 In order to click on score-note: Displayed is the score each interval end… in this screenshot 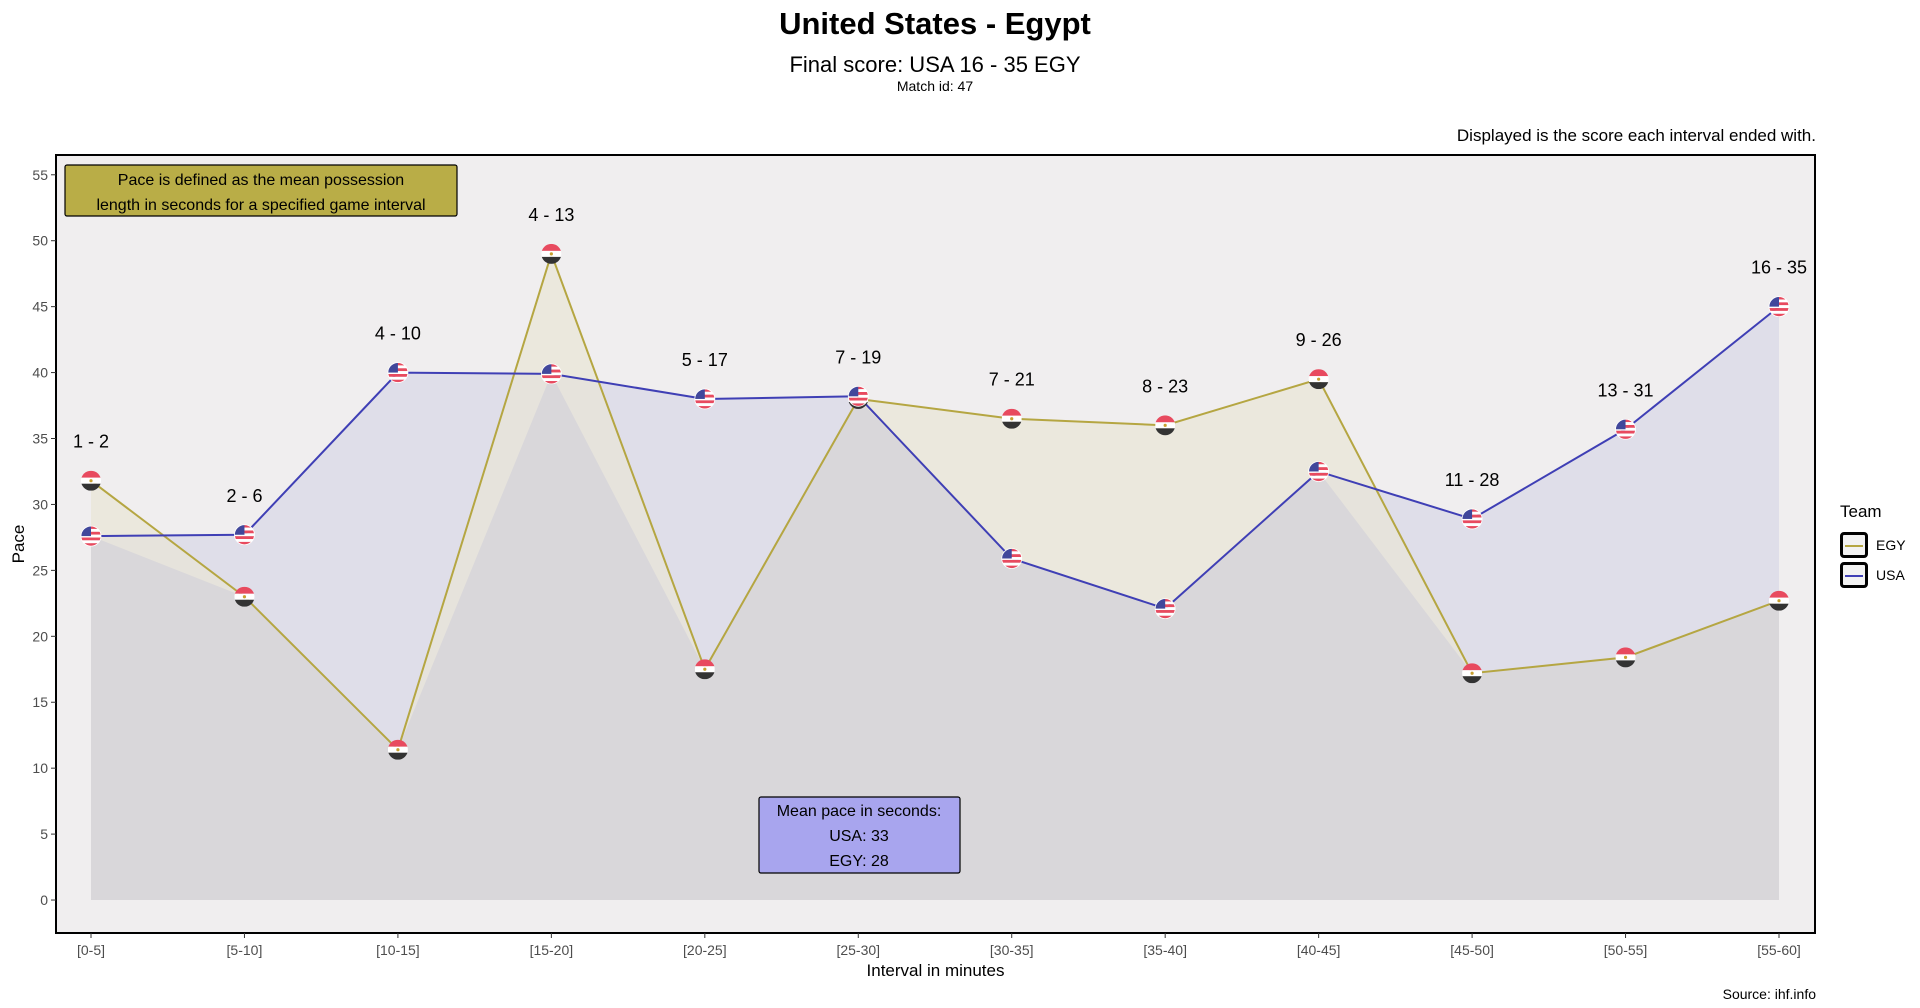, I will do `click(1636, 135)`.